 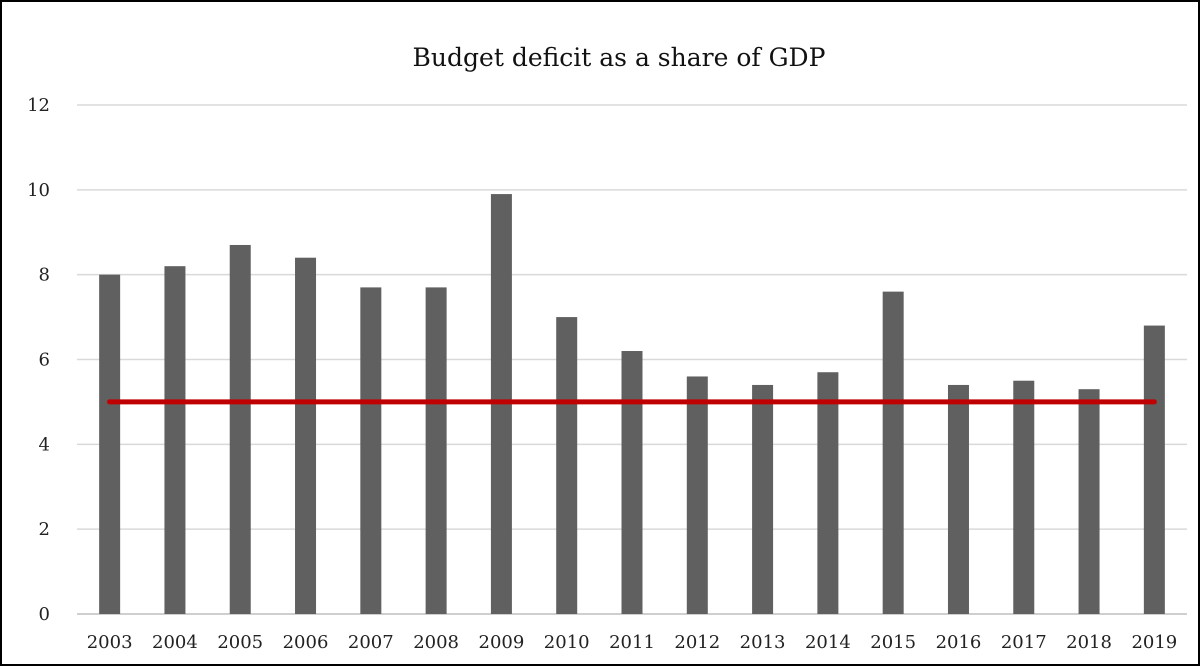 What do you see at coordinates (44, 360) in the screenshot?
I see `y-tick-label-6: 6` at bounding box center [44, 360].